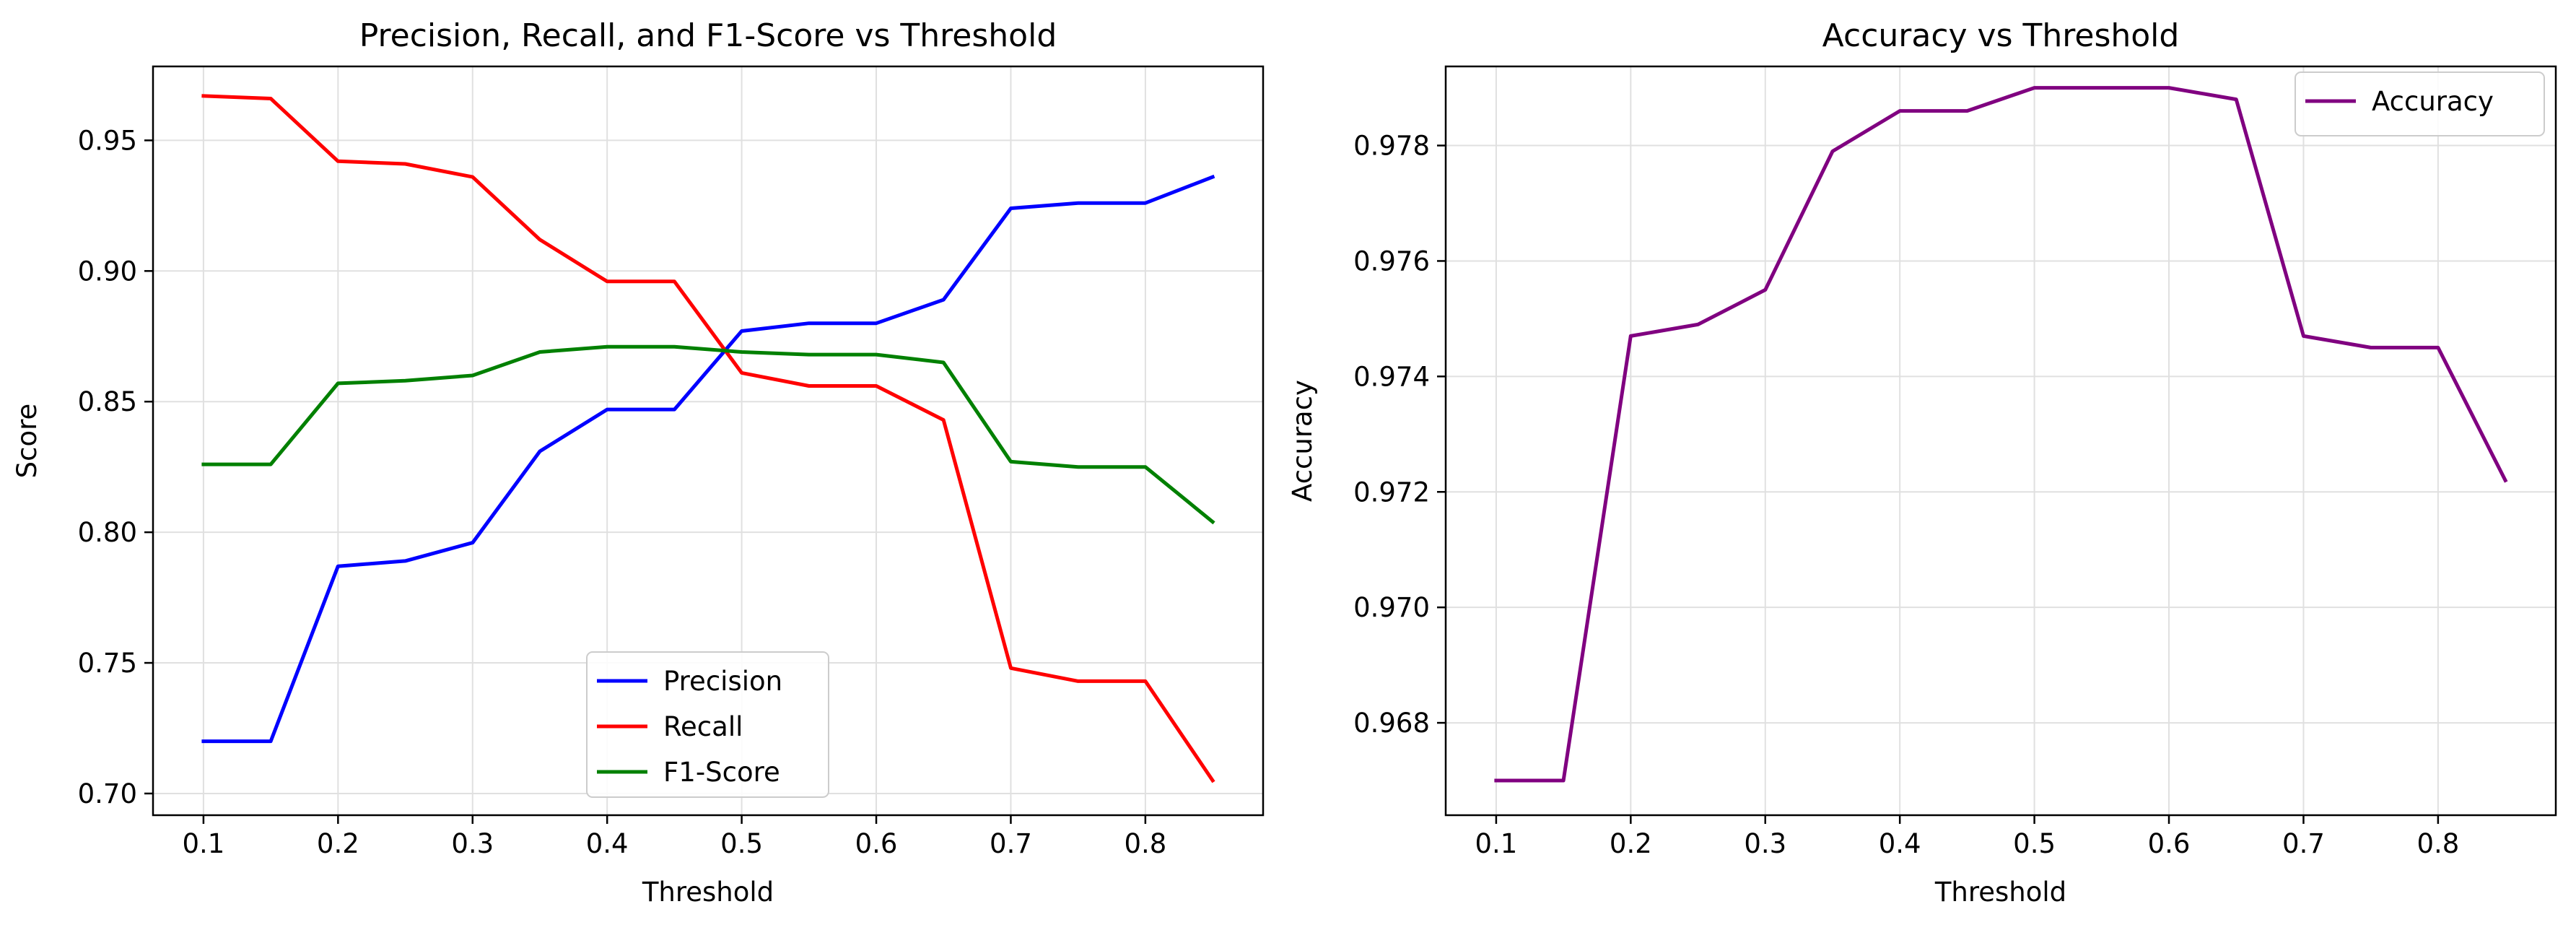  I want to click on y-tick-label: 0.978, so click(1391, 146).